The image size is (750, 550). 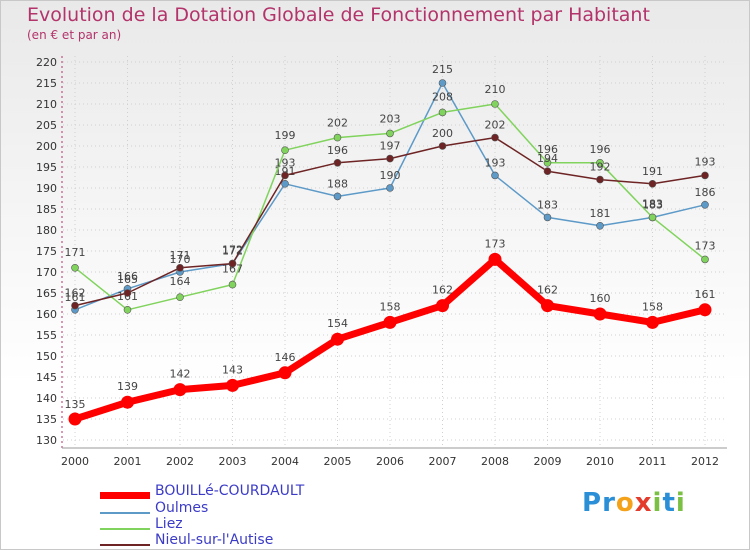 I want to click on data-label: 186, so click(x=705, y=192).